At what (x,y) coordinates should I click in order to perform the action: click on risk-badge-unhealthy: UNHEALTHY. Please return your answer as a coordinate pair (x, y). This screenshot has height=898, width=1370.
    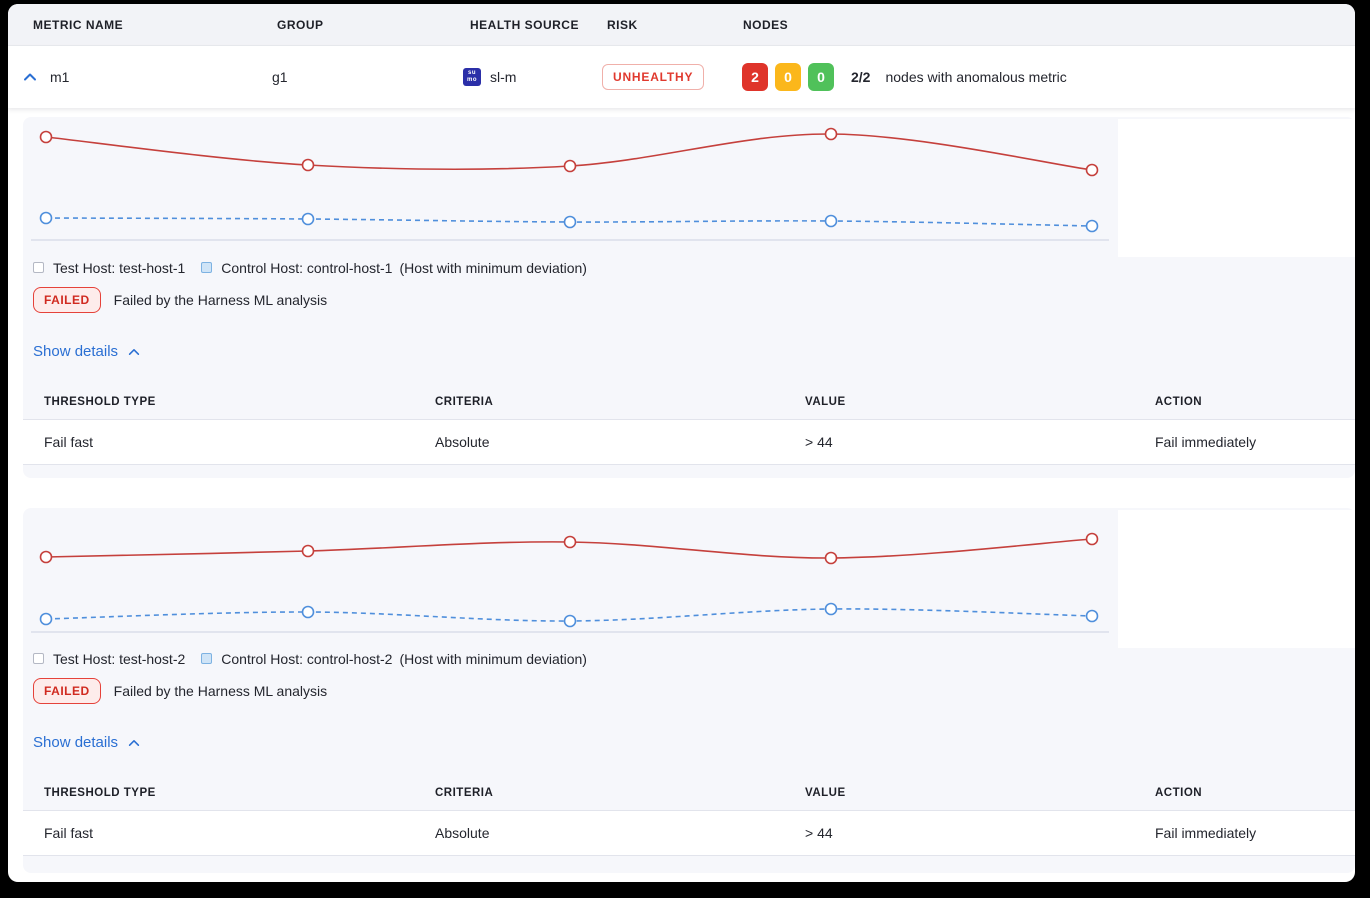
    Looking at the image, I should click on (653, 77).